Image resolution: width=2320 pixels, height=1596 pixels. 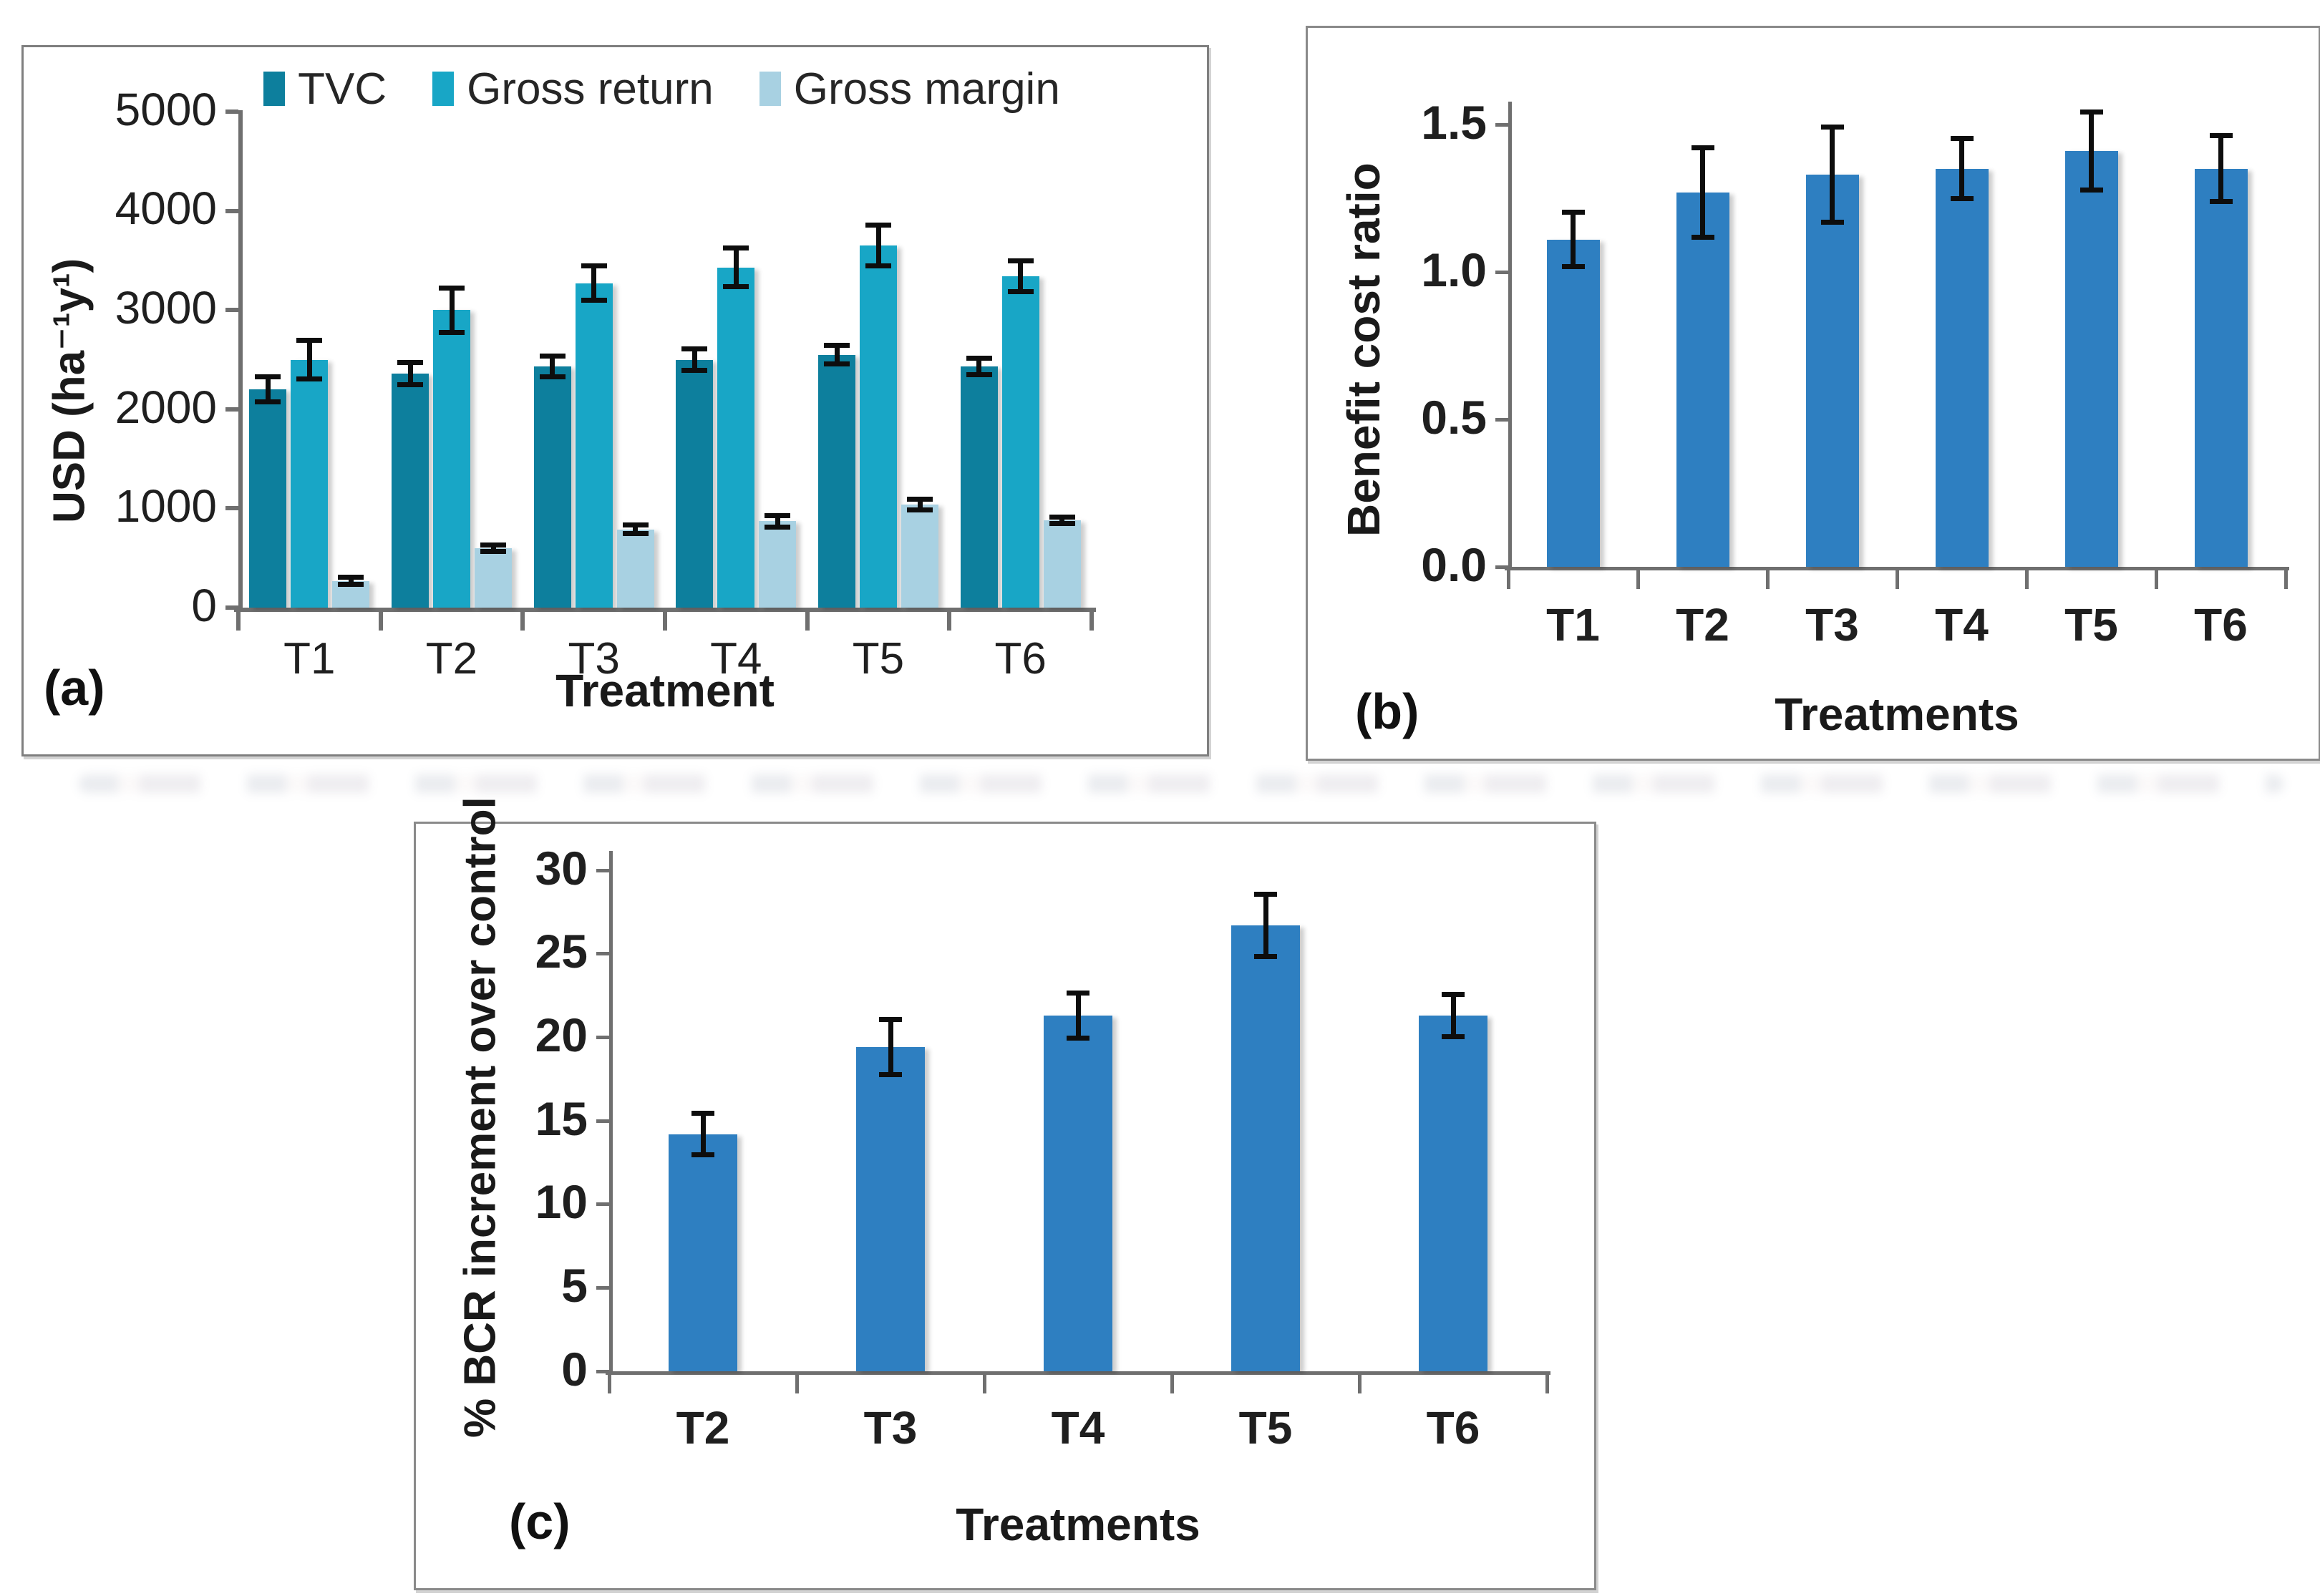 What do you see at coordinates (1020, 442) in the screenshot?
I see `bar-gross-return-t6` at bounding box center [1020, 442].